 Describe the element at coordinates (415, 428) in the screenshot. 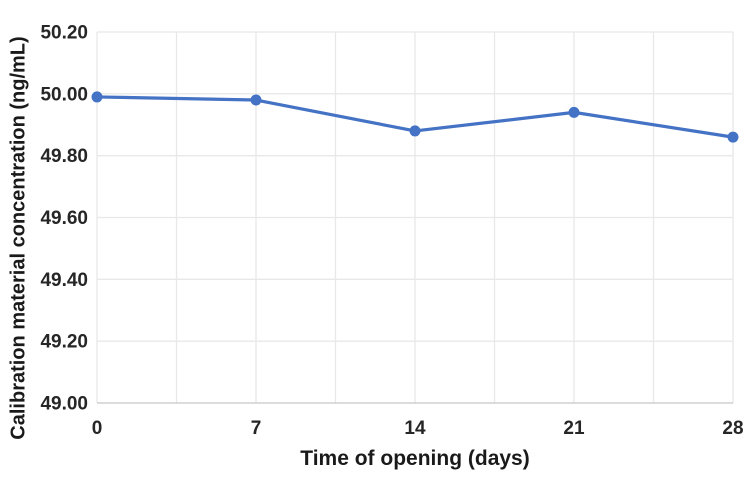

I see `x-tick-label: 14` at that location.